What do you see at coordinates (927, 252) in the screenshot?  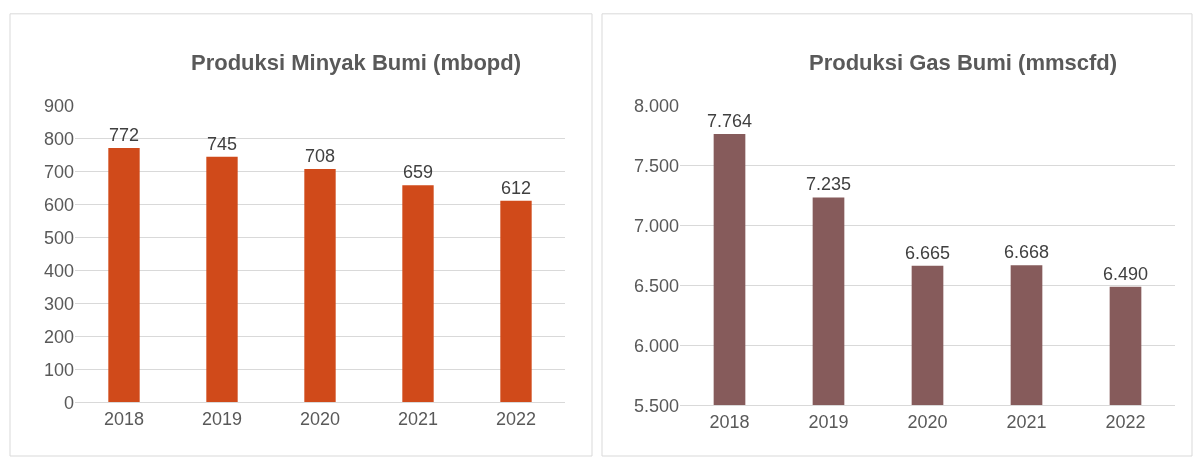 I see `data-label: 6.665` at bounding box center [927, 252].